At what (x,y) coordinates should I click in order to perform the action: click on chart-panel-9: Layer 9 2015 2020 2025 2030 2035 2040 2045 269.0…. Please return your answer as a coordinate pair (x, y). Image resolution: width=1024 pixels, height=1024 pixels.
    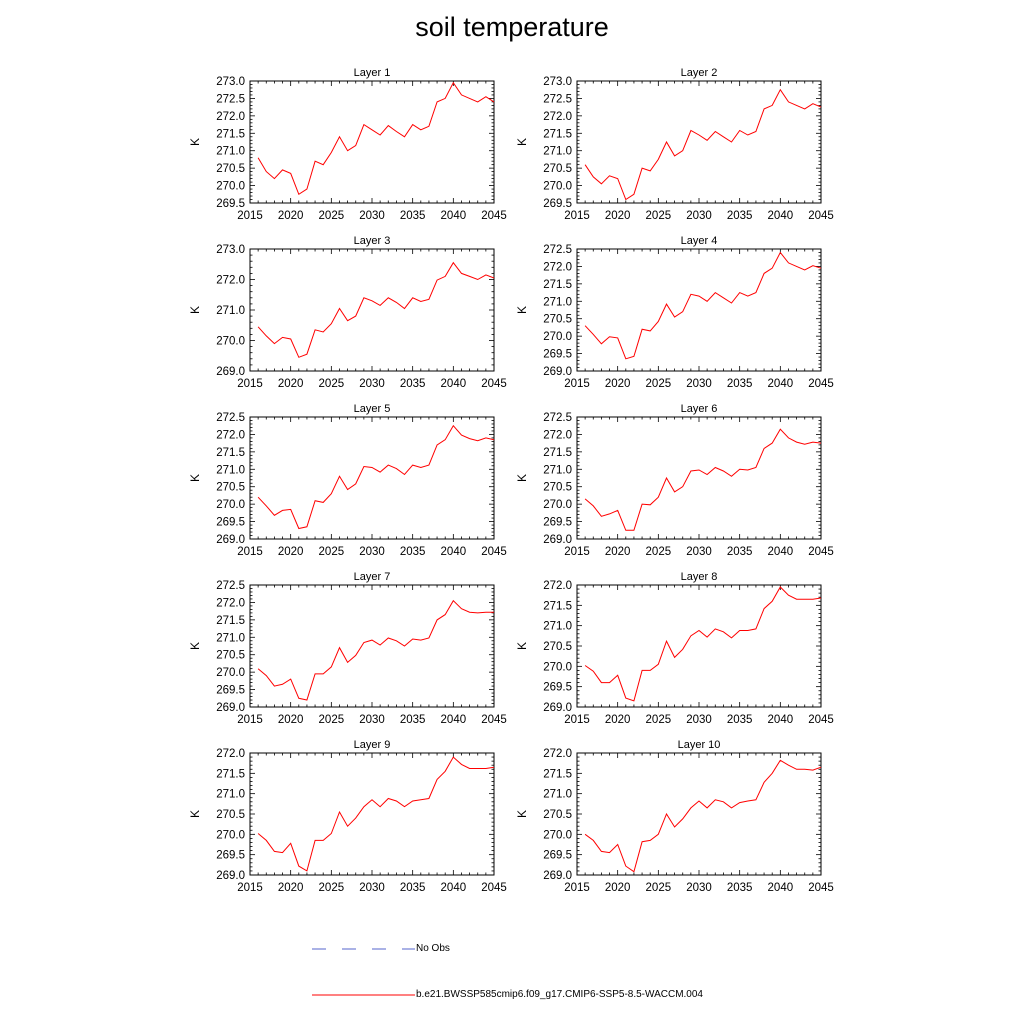
    Looking at the image, I should click on (347, 816).